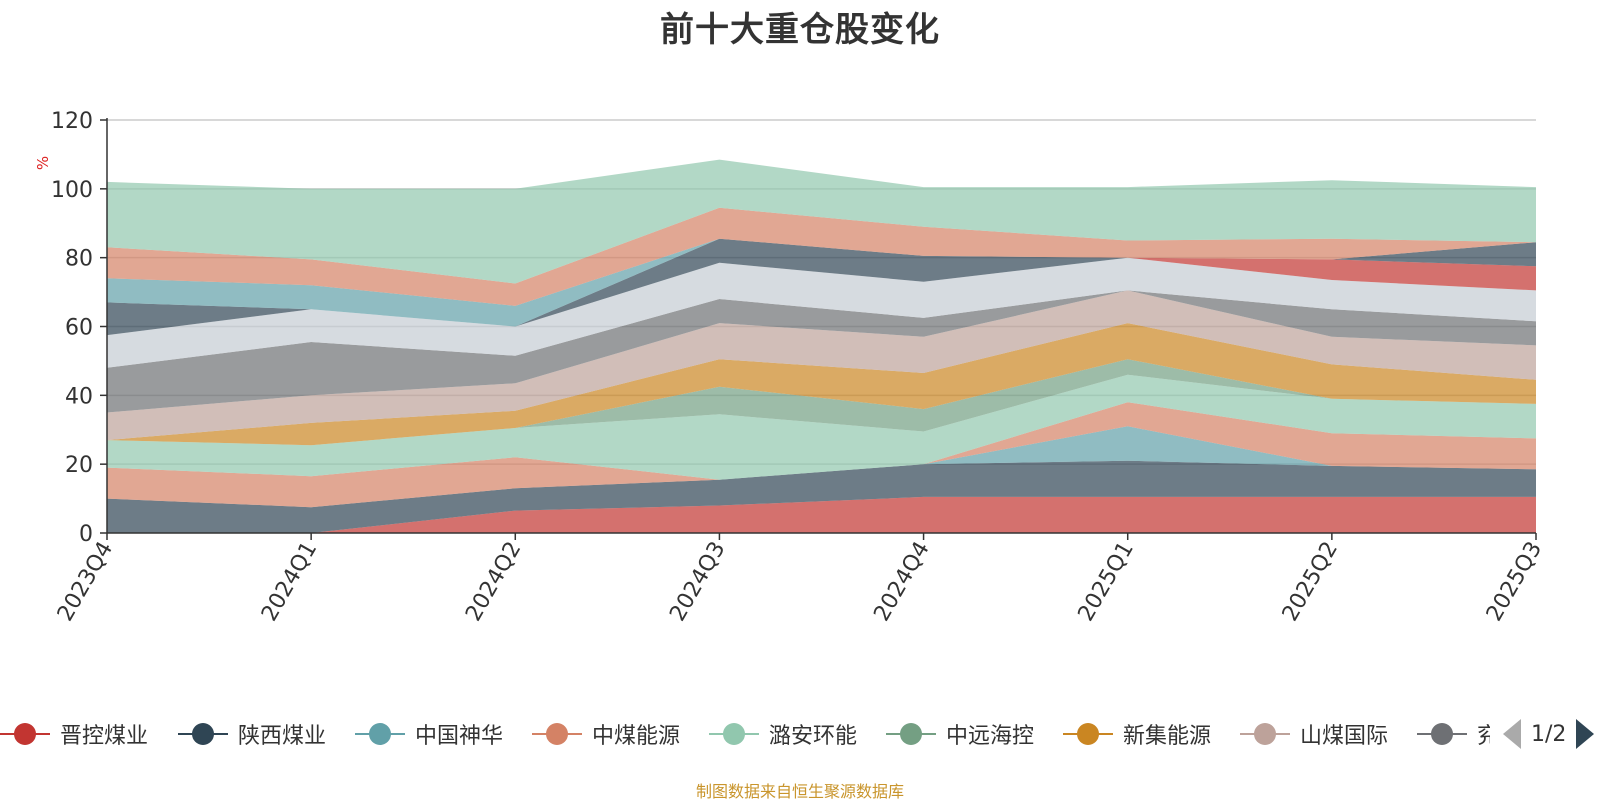 This screenshot has height=802, width=1600. I want to click on legend-label: 中国神华, so click(459, 736).